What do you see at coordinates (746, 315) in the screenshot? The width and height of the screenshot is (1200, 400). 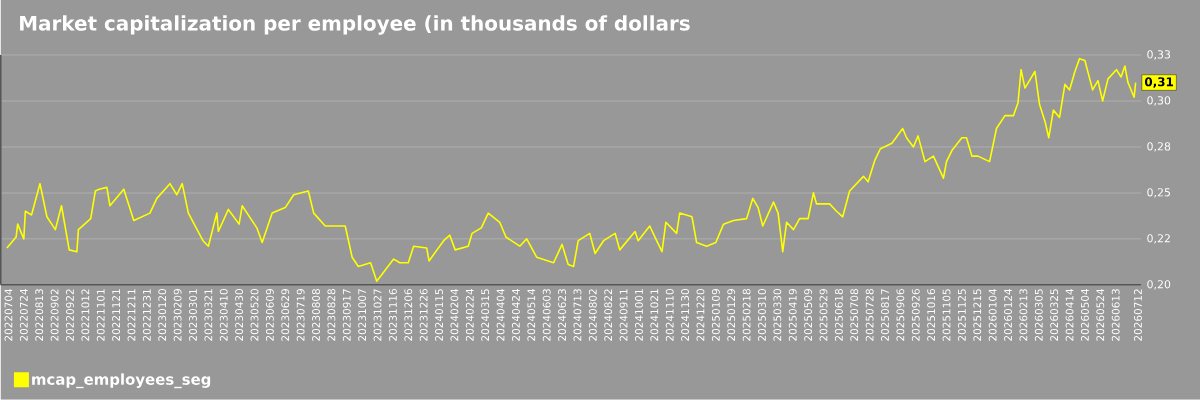 I see `x-tick-label: 20250218` at bounding box center [746, 315].